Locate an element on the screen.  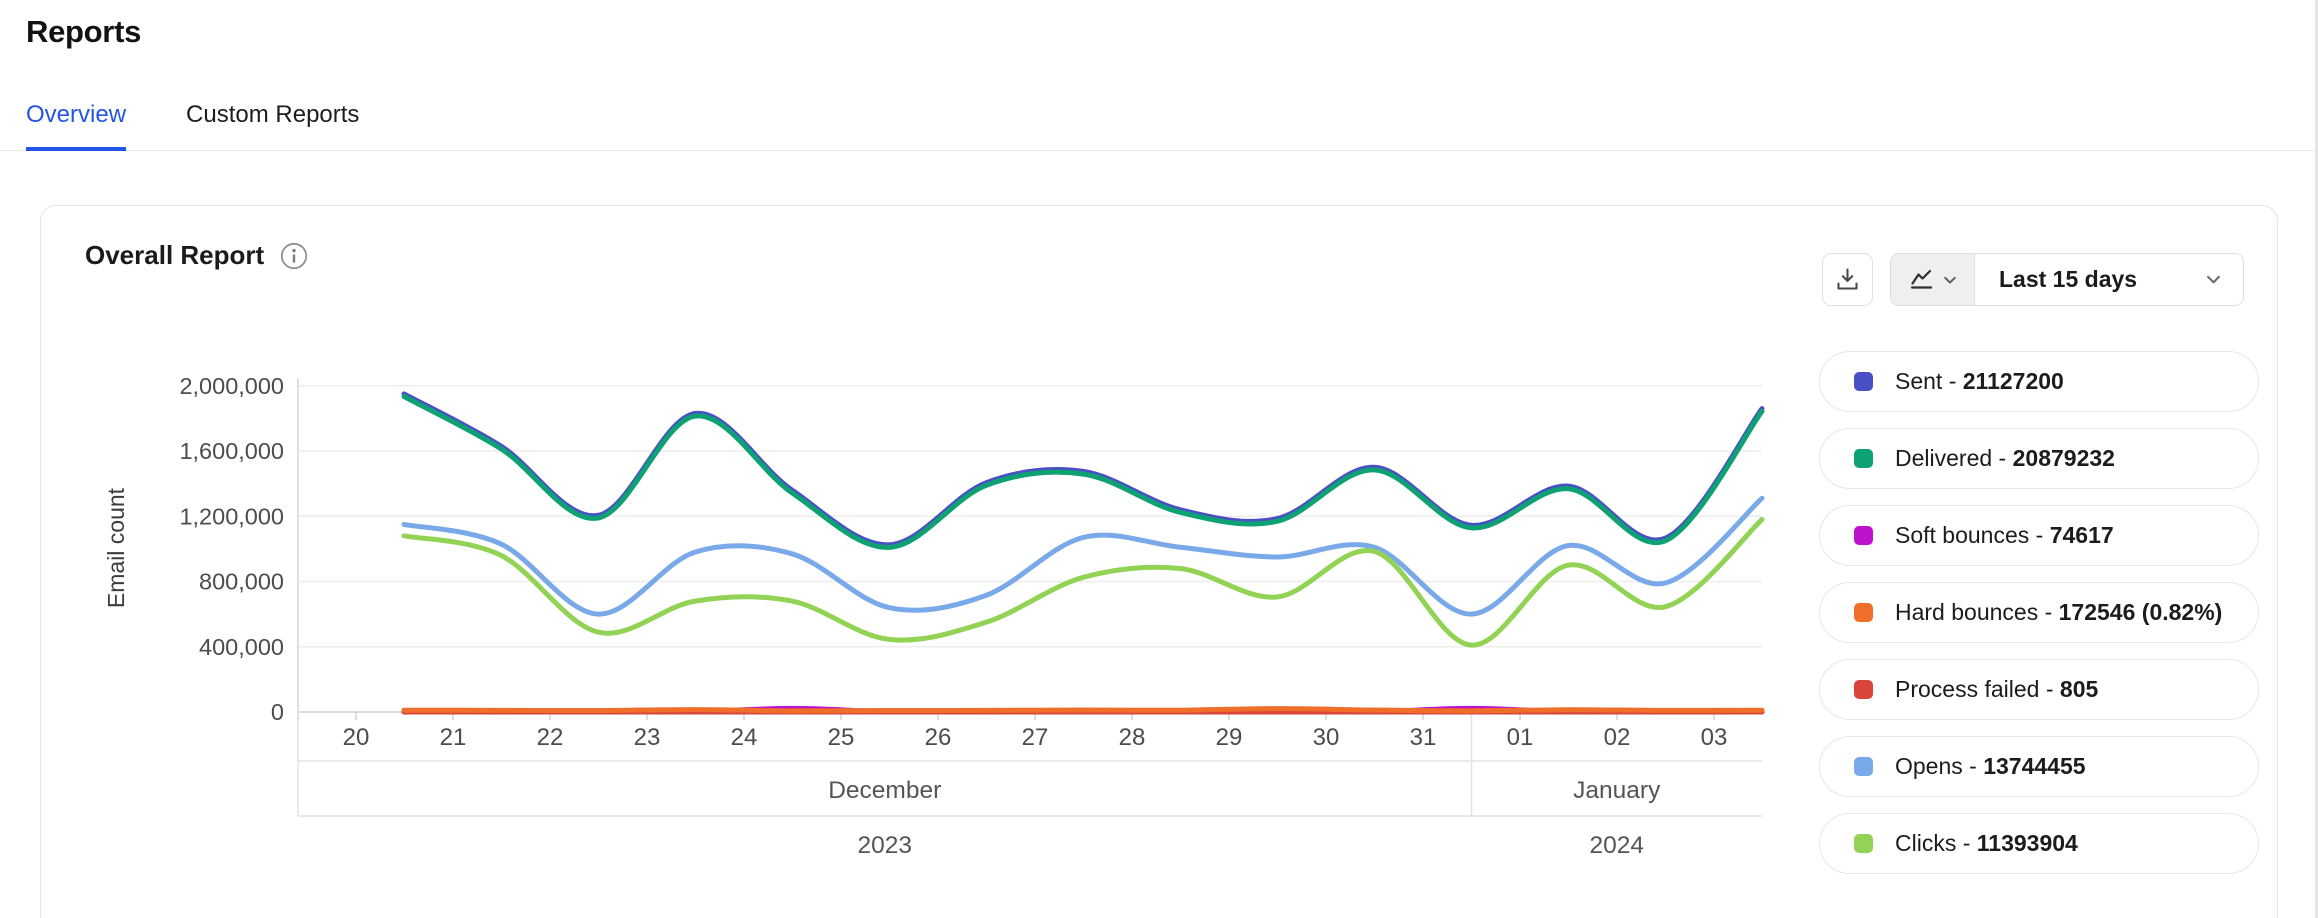
legend-item-delivered: Delivered - 20879232 is located at coordinates (2039, 458).